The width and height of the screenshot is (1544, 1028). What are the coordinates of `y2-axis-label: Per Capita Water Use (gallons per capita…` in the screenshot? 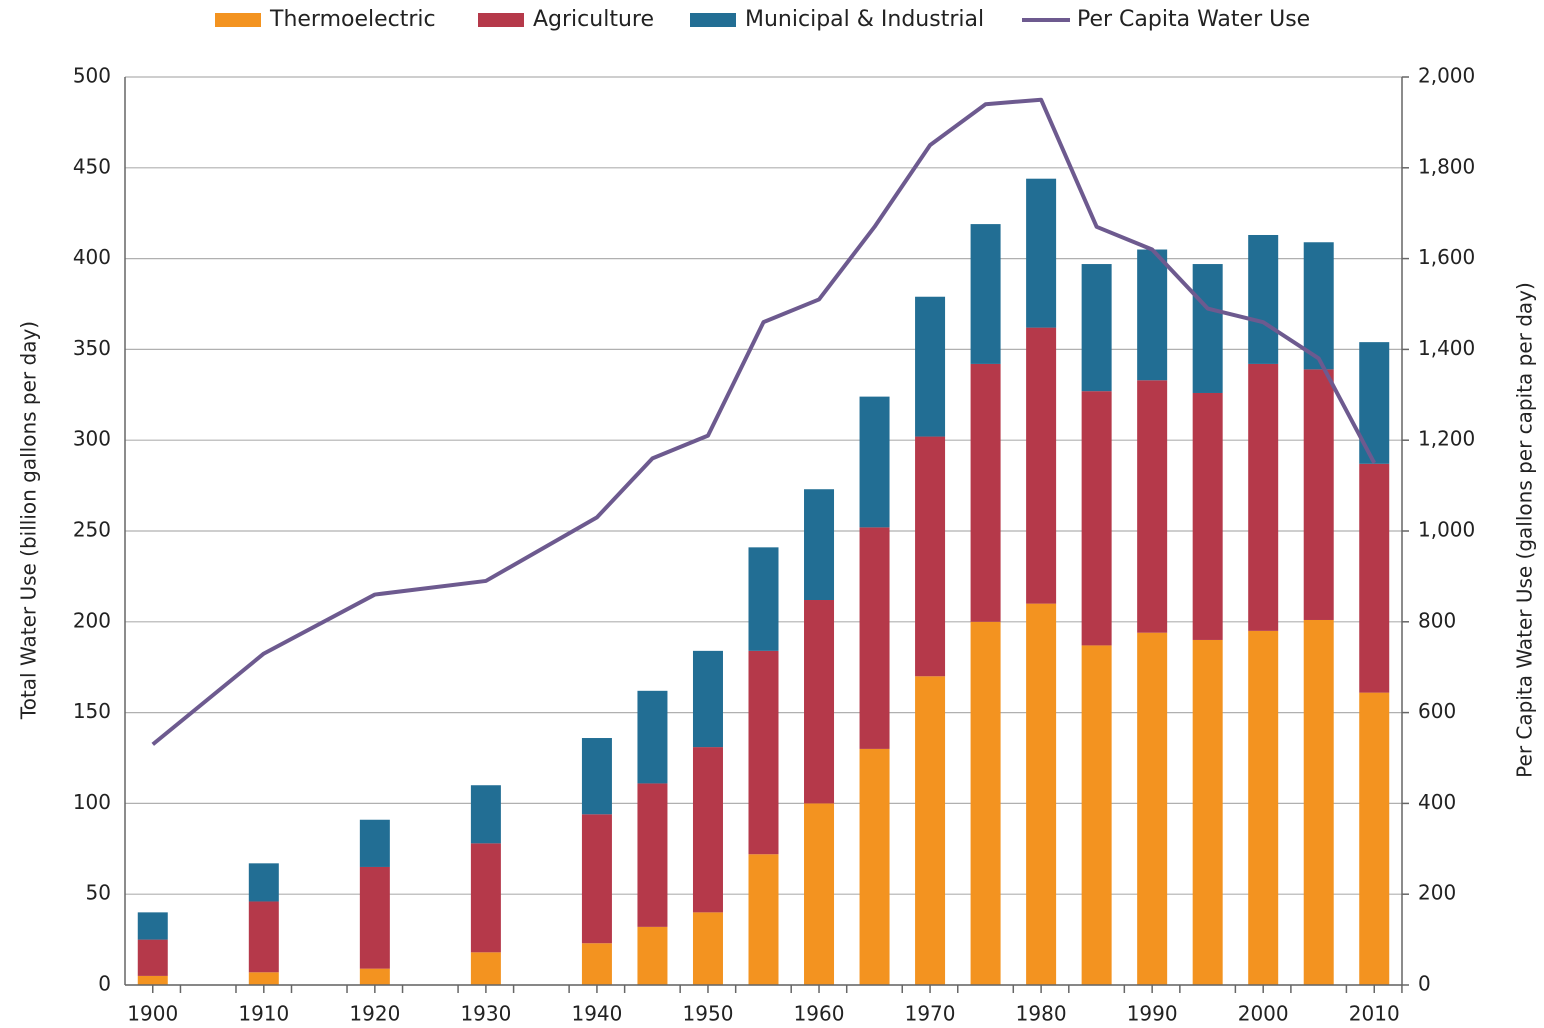 It's located at (1525, 530).